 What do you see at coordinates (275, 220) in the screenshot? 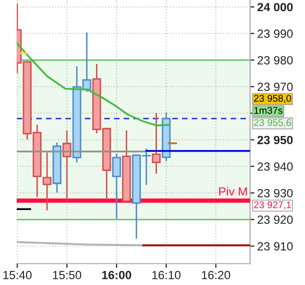
I see `y-tick-label: 23 920` at bounding box center [275, 220].